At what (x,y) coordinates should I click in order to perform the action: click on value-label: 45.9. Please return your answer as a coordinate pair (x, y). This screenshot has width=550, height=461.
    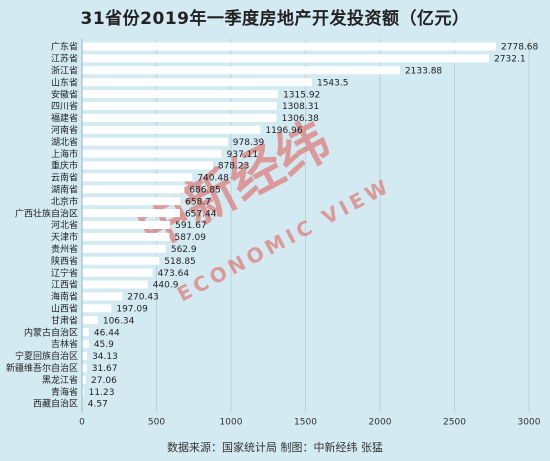
    Looking at the image, I should click on (104, 345).